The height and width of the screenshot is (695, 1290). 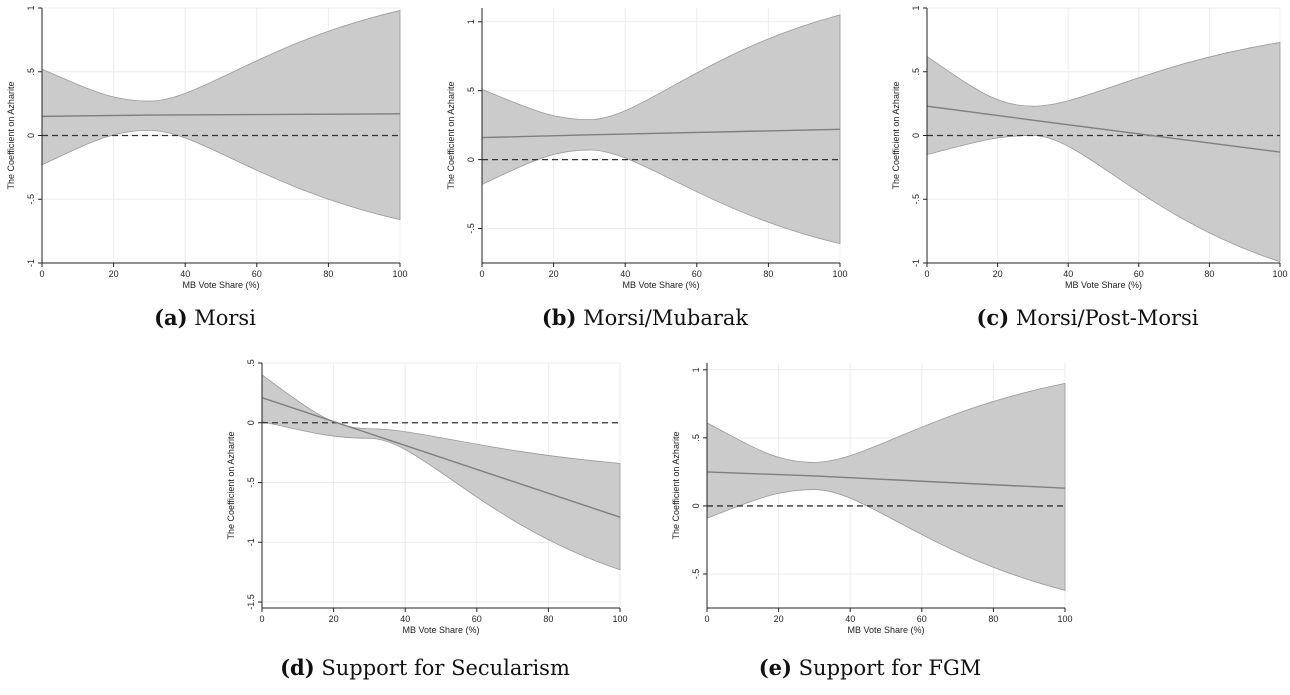 I want to click on caption-text: Support for Secularism, so click(x=445, y=668).